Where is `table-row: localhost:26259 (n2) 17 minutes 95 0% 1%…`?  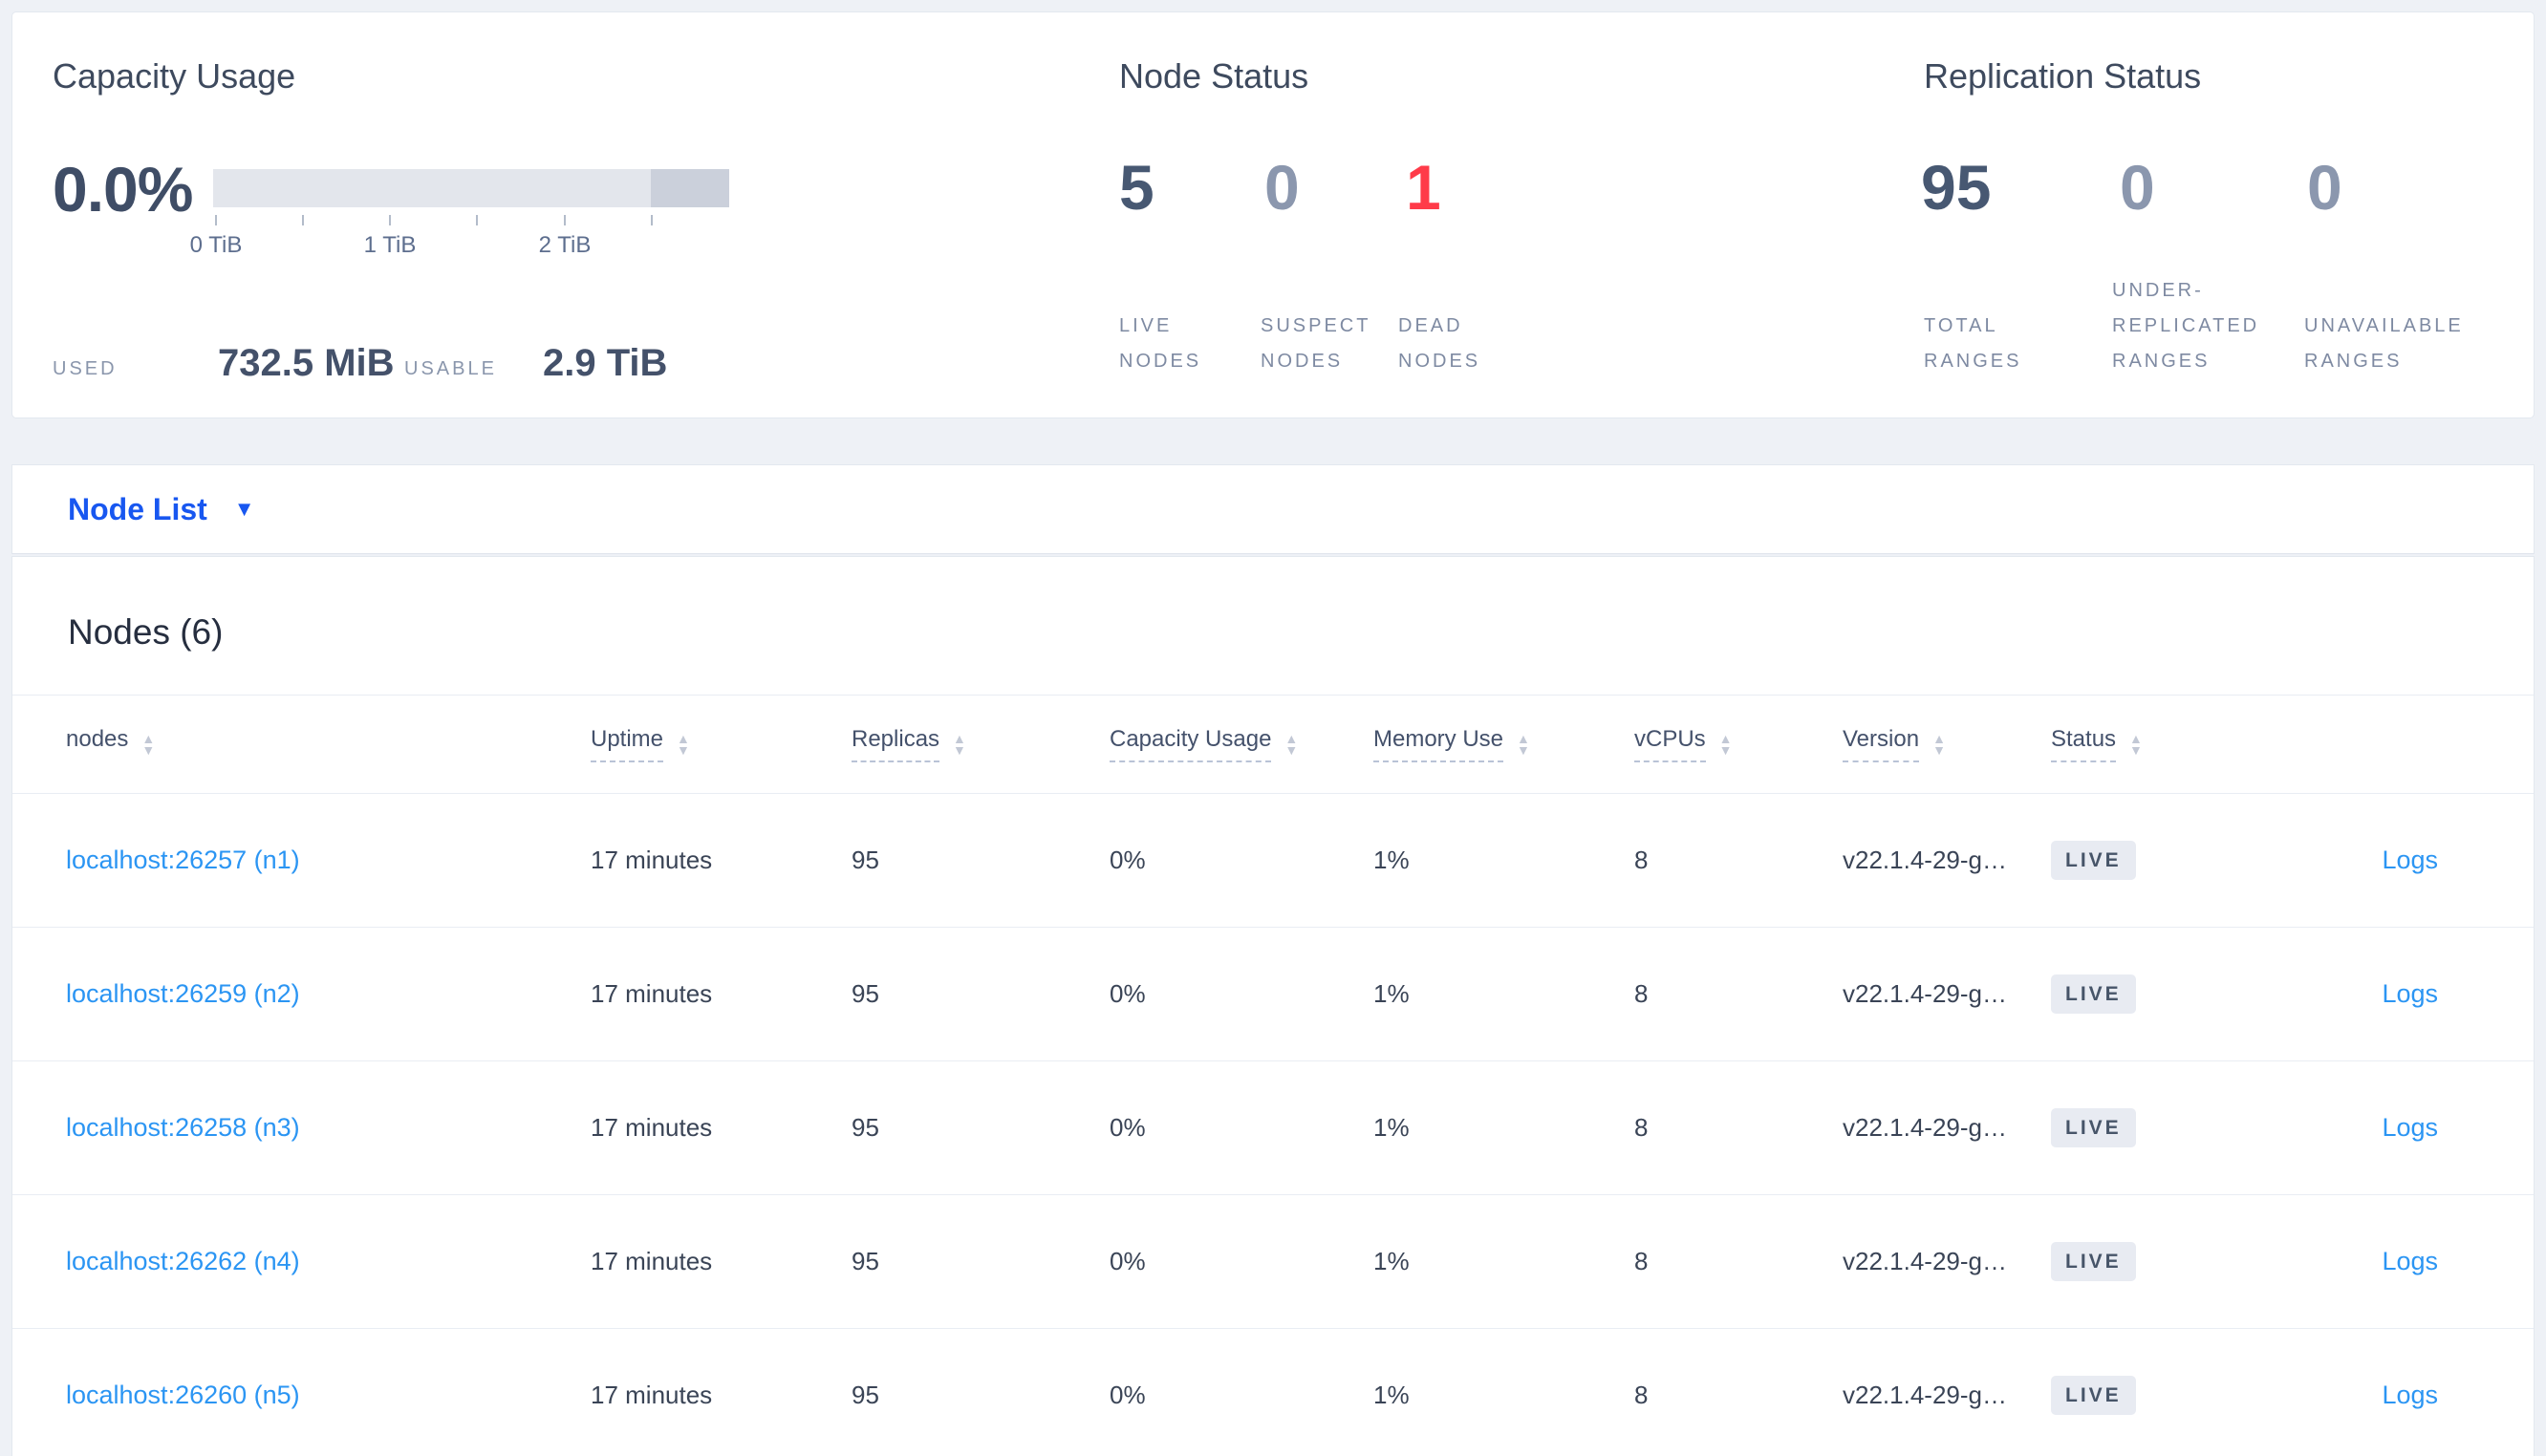 table-row: localhost:26259 (n2) 17 minutes 95 0% 1%… is located at coordinates (1273, 995).